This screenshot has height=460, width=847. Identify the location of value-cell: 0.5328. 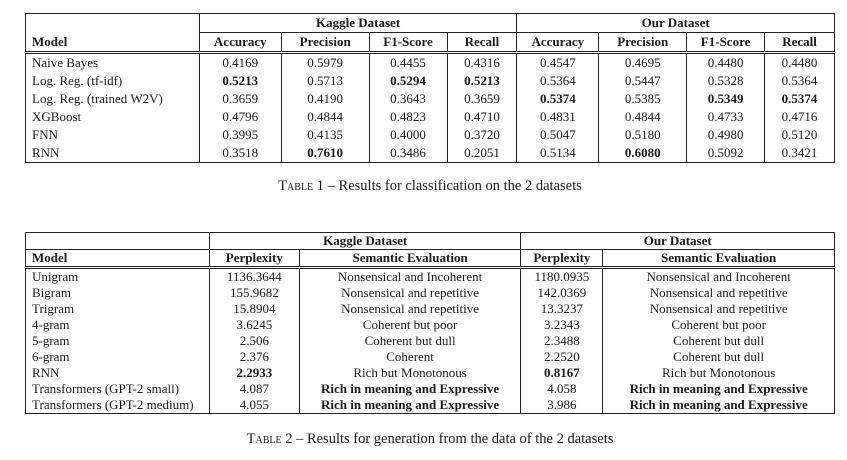
(726, 81).